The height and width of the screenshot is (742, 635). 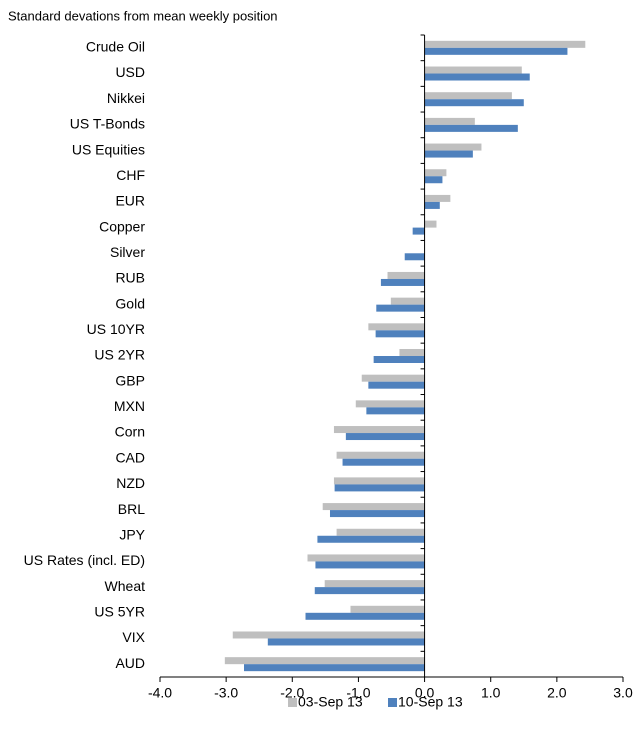 I want to click on y-tick-label: US T-Bonds, so click(x=107, y=124).